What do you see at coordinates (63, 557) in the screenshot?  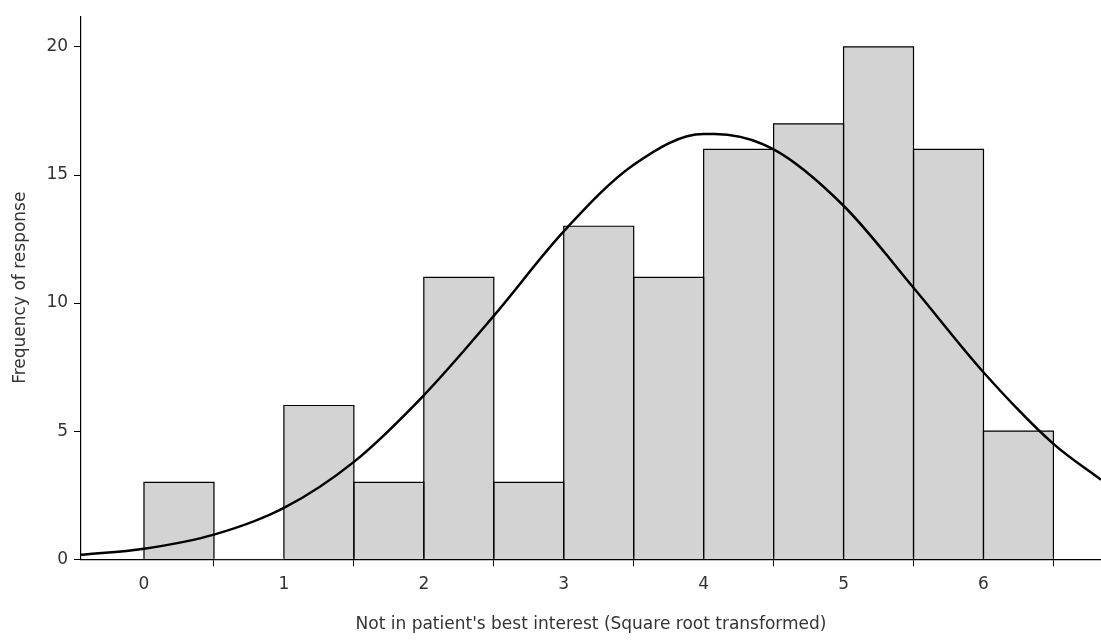 I see `y-tick-label: 0` at bounding box center [63, 557].